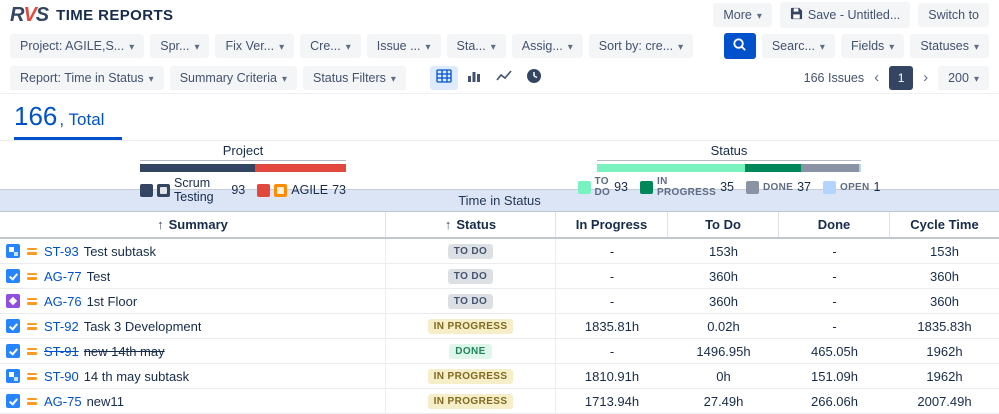 The image size is (999, 414). Describe the element at coordinates (193, 376) in the screenshot. I see `summary-cell: ST-90 14 th may subtask` at that location.